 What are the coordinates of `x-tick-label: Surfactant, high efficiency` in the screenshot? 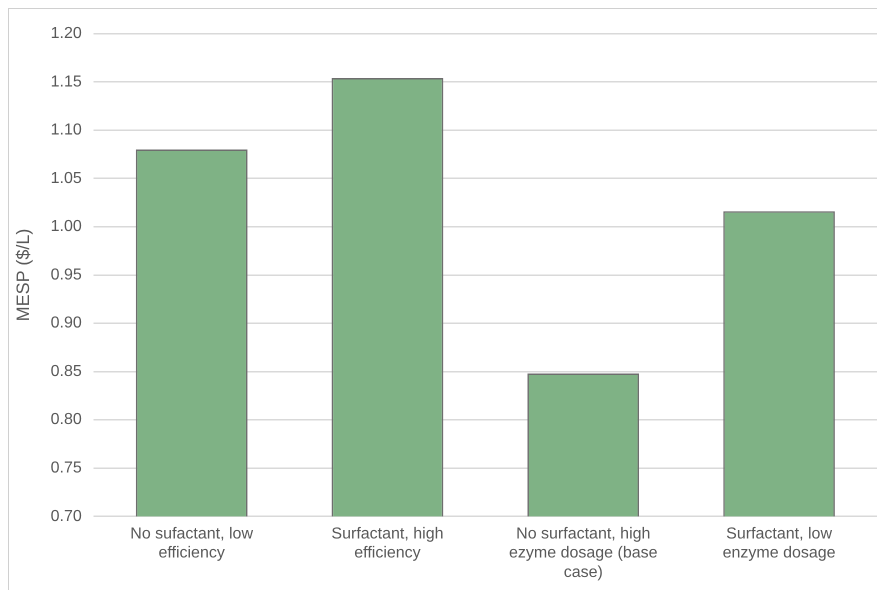 It's located at (387, 543).